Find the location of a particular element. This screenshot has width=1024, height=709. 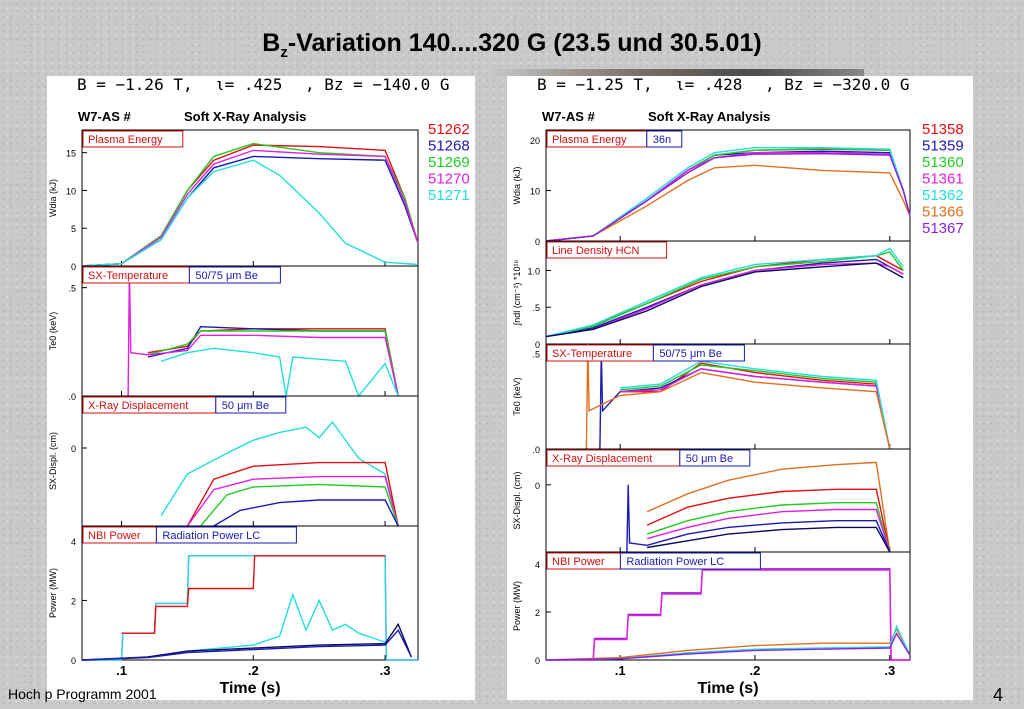

panel-label: NBI Power is located at coordinates (114, 536).